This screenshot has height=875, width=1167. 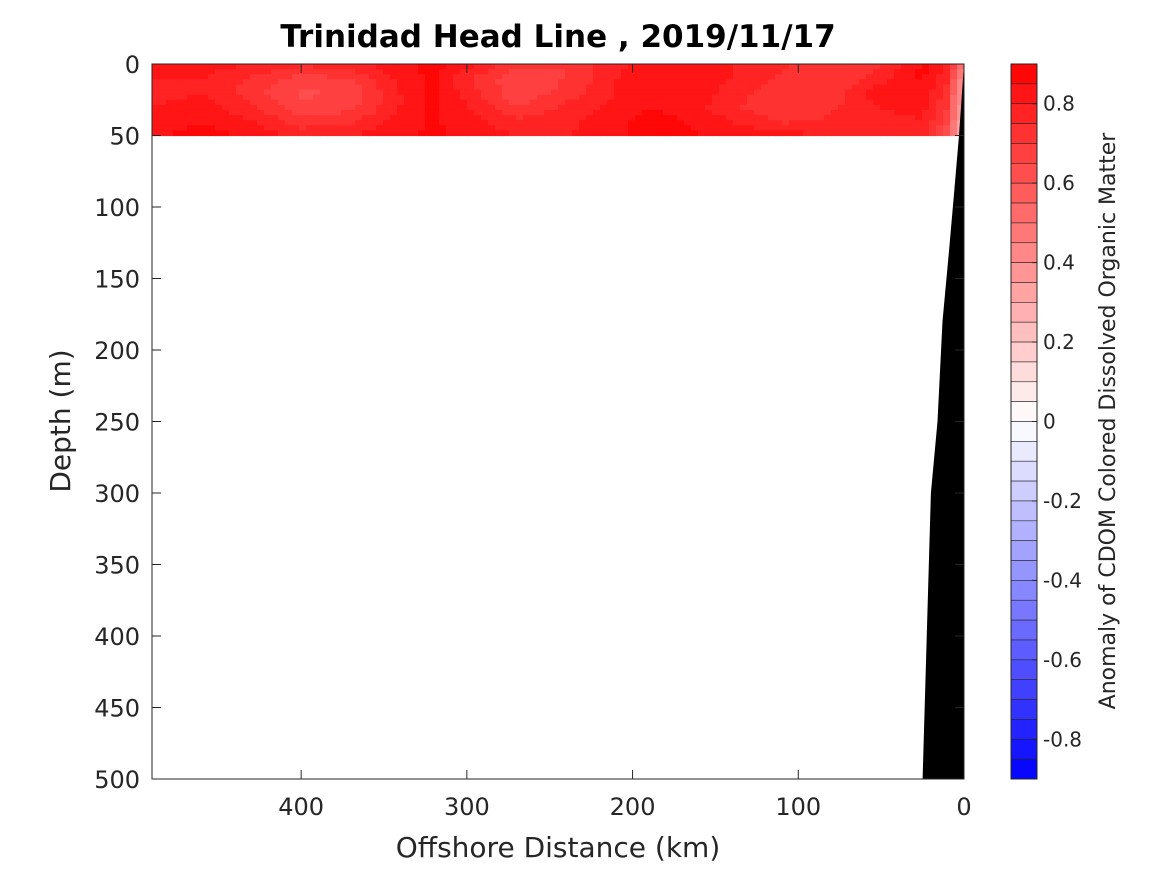 What do you see at coordinates (558, 100) in the screenshot?
I see `anomaly-field` at bounding box center [558, 100].